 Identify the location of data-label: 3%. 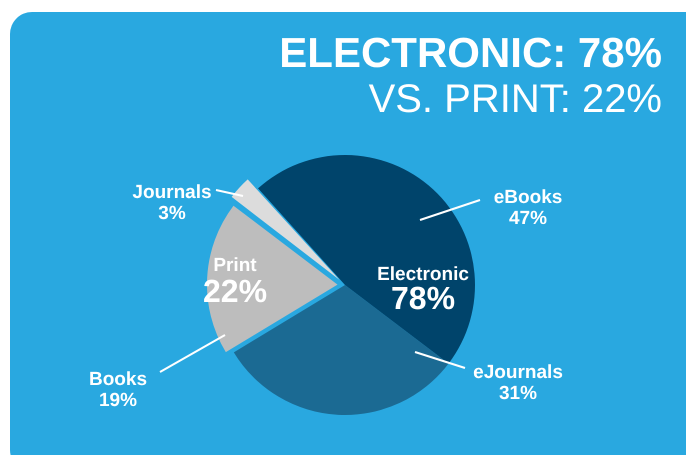
(172, 213).